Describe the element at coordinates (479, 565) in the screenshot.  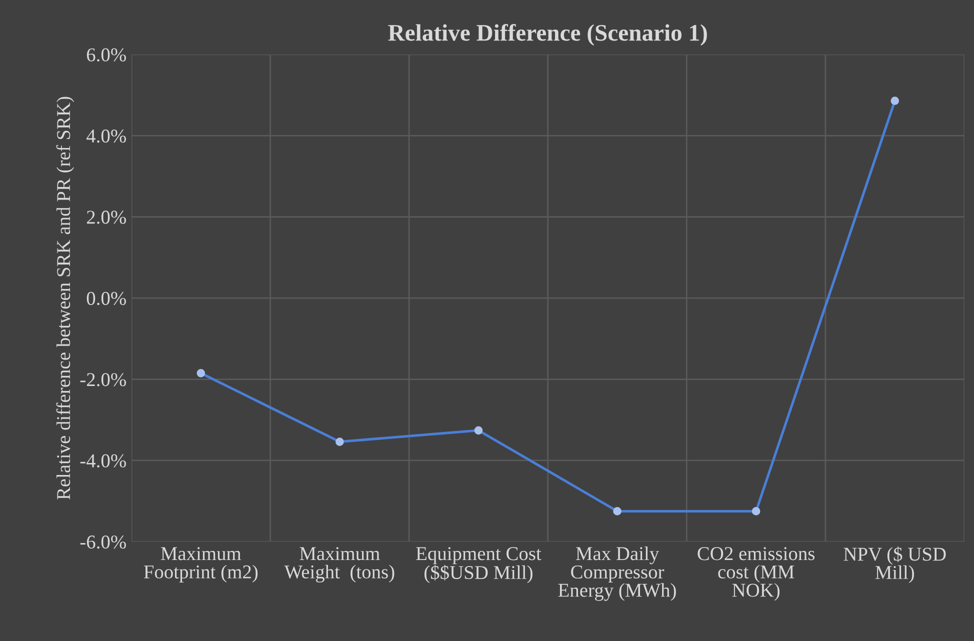
I see `x-tick-label: Equipment Cost ($$USD Mill)` at that location.